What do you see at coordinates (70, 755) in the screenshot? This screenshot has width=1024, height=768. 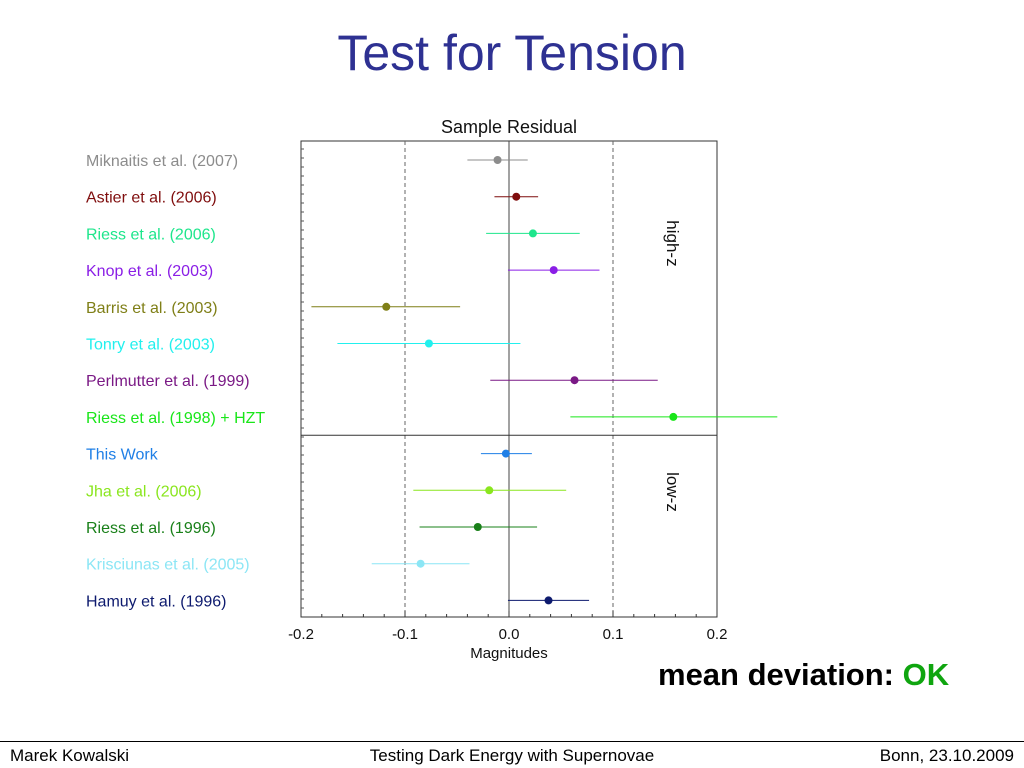 I see `footer-author: Marek Kowalski` at bounding box center [70, 755].